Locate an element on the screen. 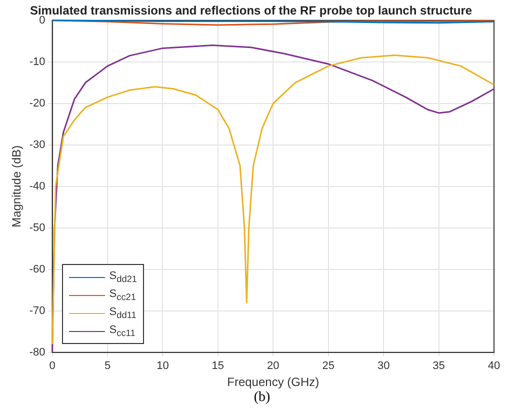 The height and width of the screenshot is (418, 524). y-tick-label: -30 is located at coordinates (37, 144).